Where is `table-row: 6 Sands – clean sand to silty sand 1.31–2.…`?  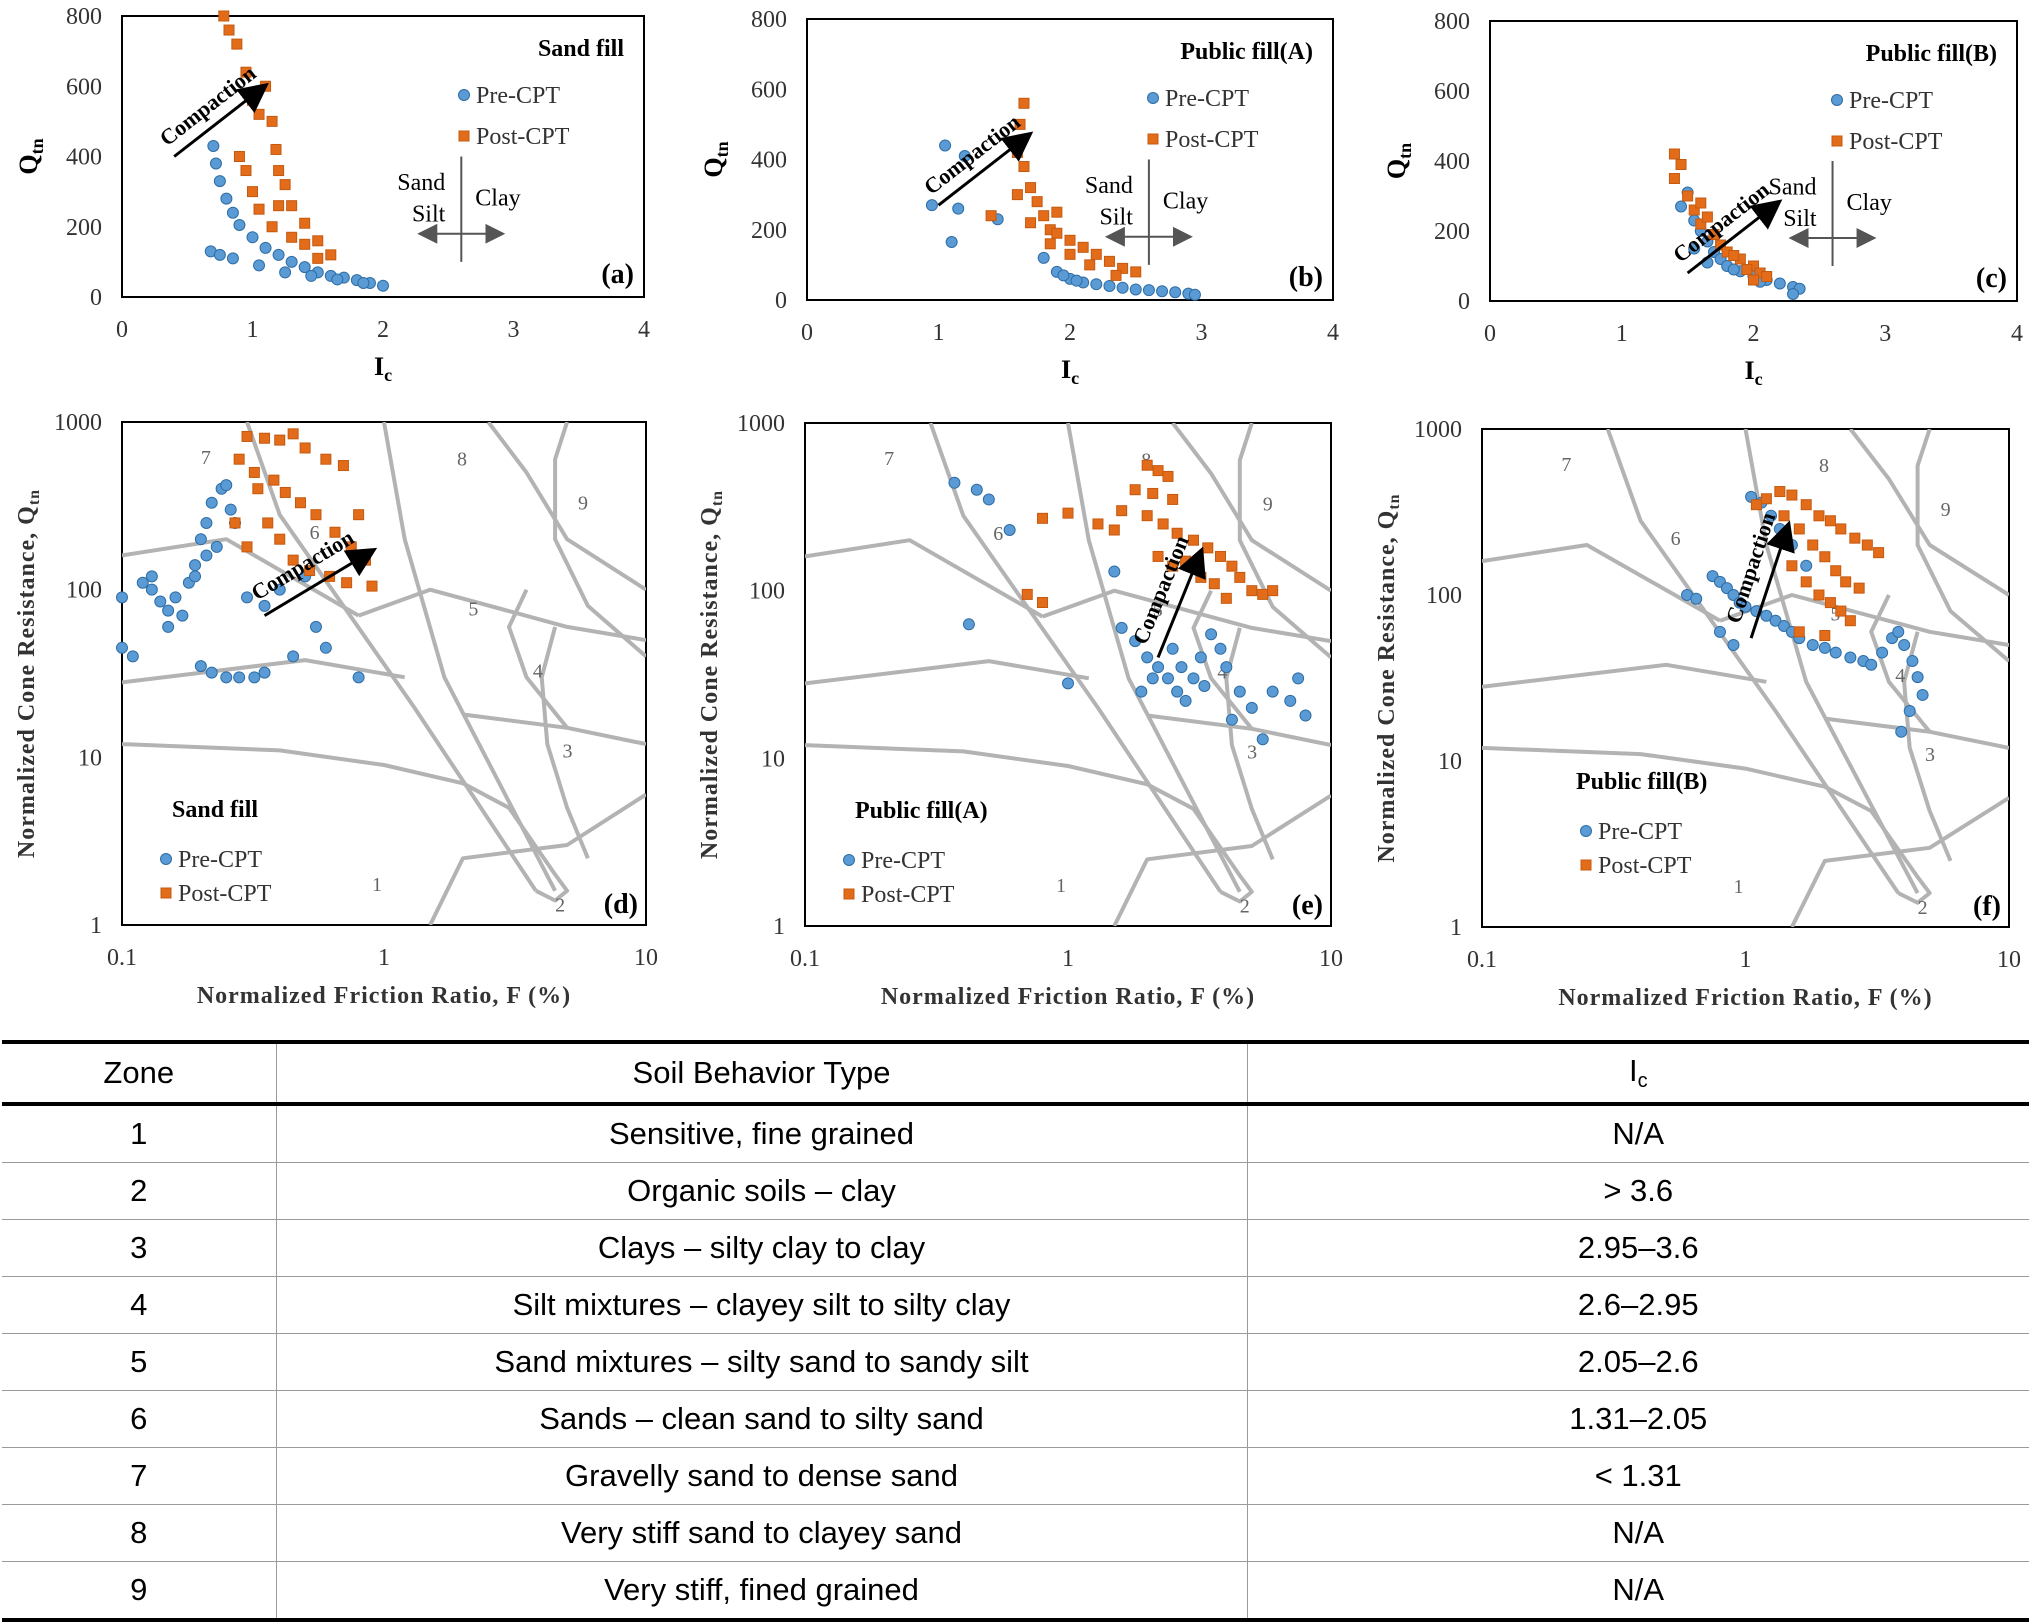 table-row: 6 Sands – clean sand to silty sand 1.31–2.… is located at coordinates (1015, 1419).